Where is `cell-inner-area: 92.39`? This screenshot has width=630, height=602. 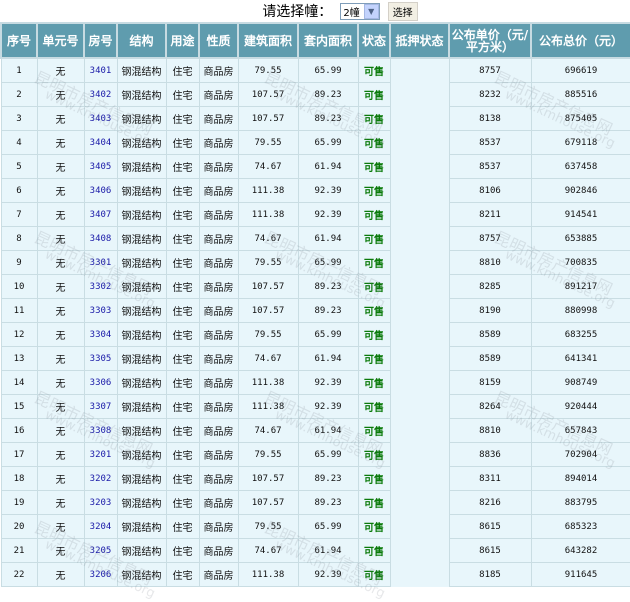 cell-inner-area: 92.39 is located at coordinates (328, 574).